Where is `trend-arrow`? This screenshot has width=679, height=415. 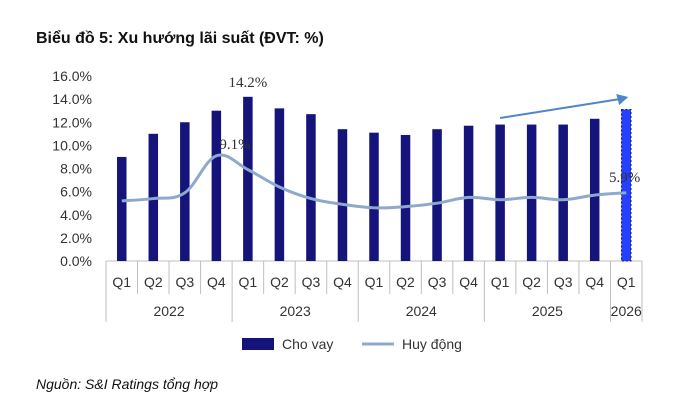 trend-arrow is located at coordinates (560, 108).